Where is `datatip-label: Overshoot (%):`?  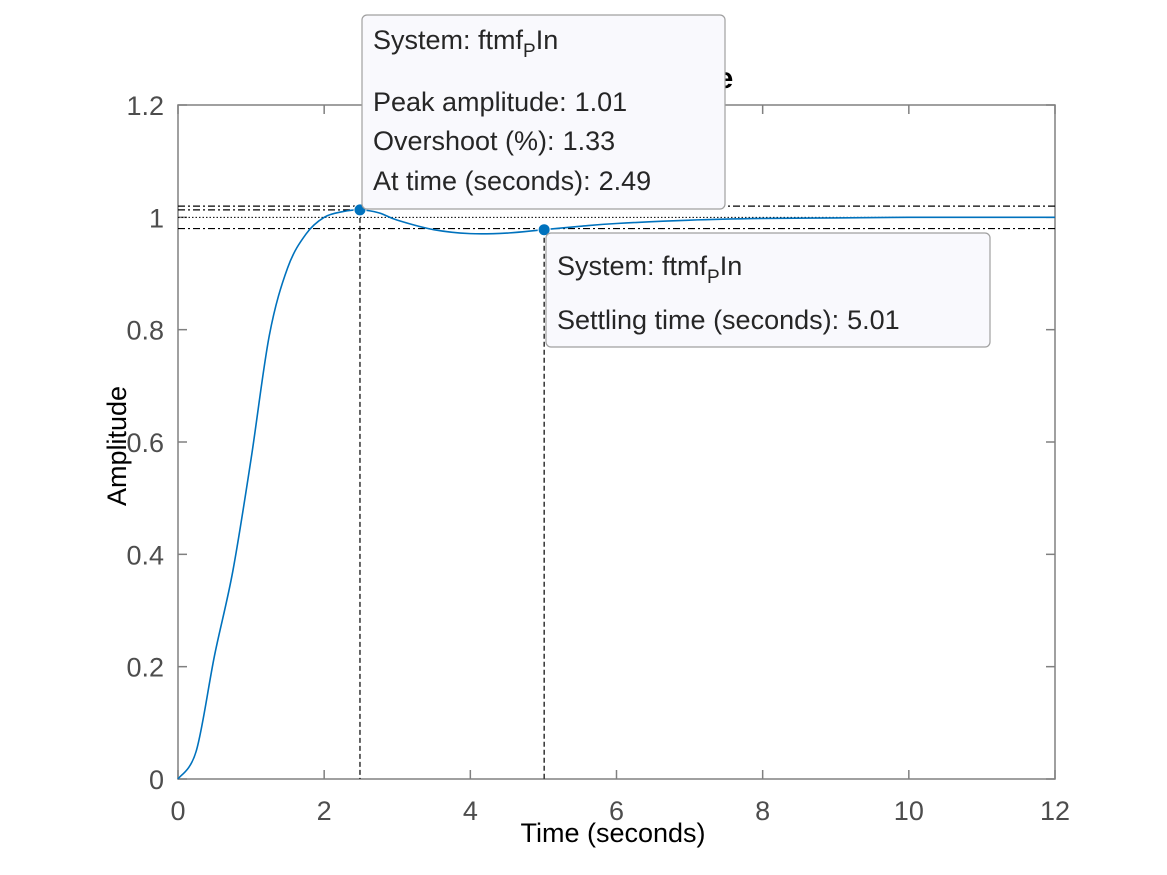 datatip-label: Overshoot (%): is located at coordinates (464, 141).